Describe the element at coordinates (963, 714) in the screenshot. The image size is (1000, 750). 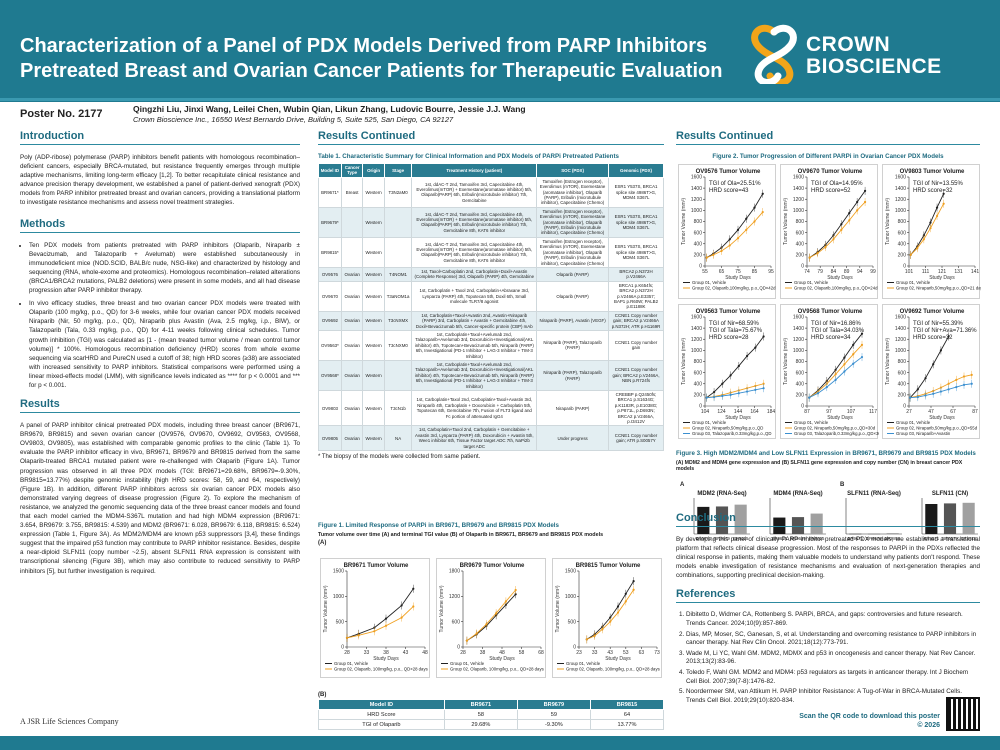
I see `qr-code-icon` at that location.